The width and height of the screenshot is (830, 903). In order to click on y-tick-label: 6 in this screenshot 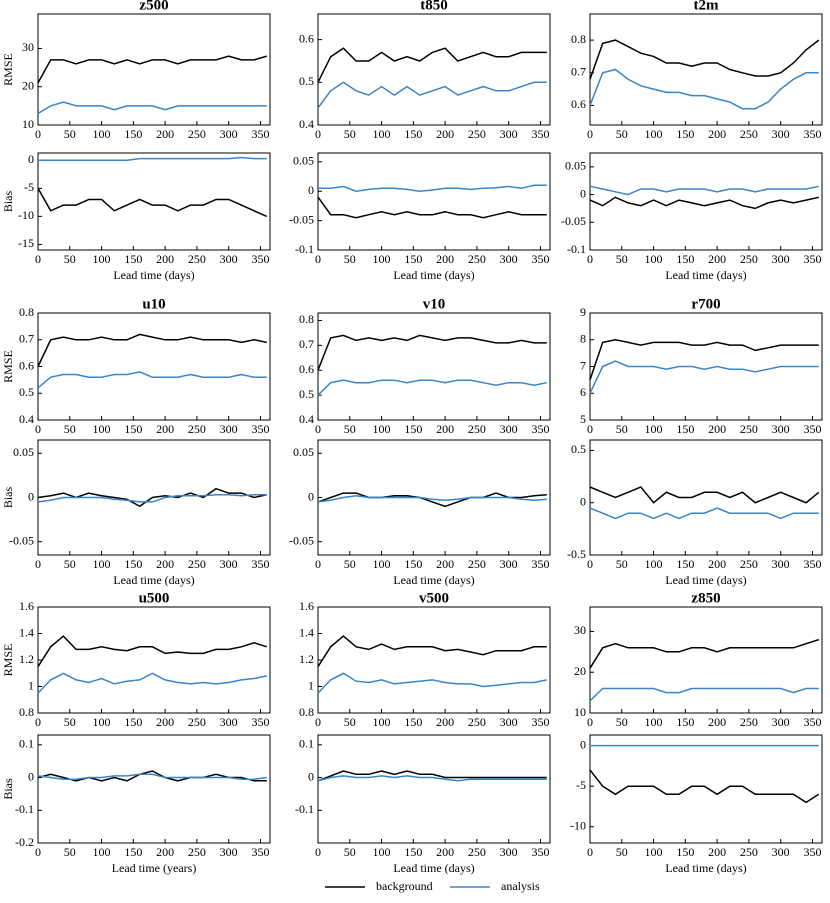, I will do `click(583, 392)`.